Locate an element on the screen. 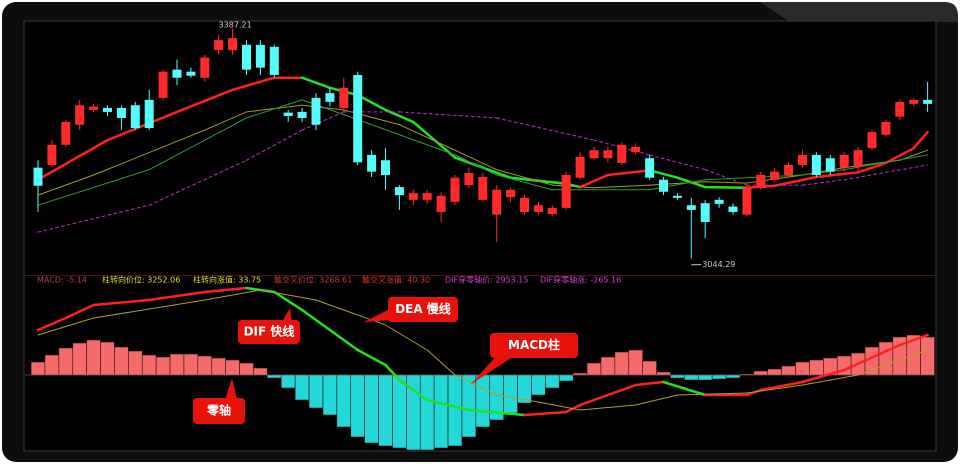 This screenshot has width=960, height=464. callout-text: MACD柱 is located at coordinates (534, 344).